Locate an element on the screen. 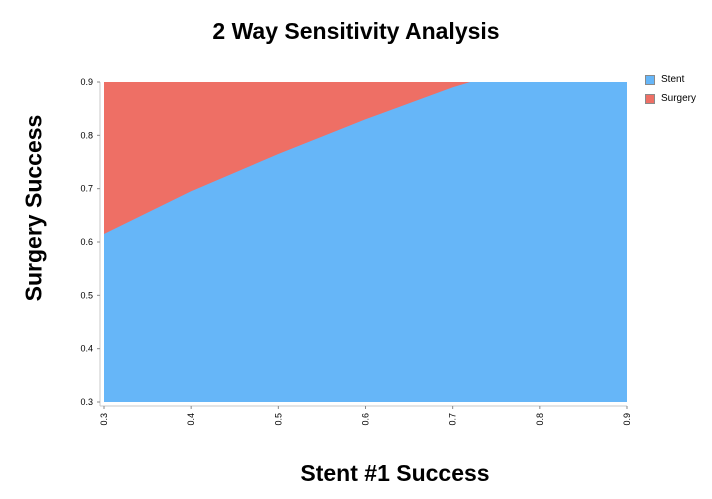  y-tick-label: 0.6 is located at coordinates (86, 242).